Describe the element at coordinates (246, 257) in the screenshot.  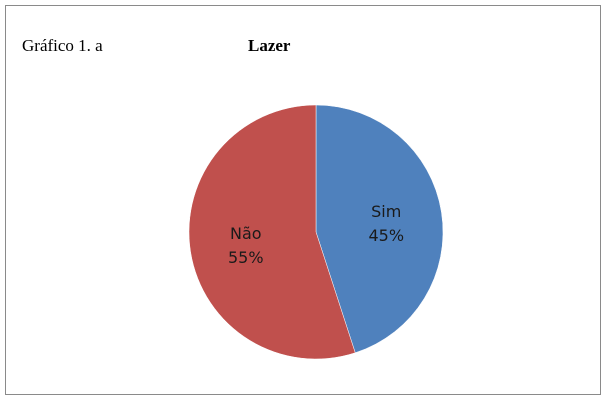
I see `slice-value-label: 55%` at that location.